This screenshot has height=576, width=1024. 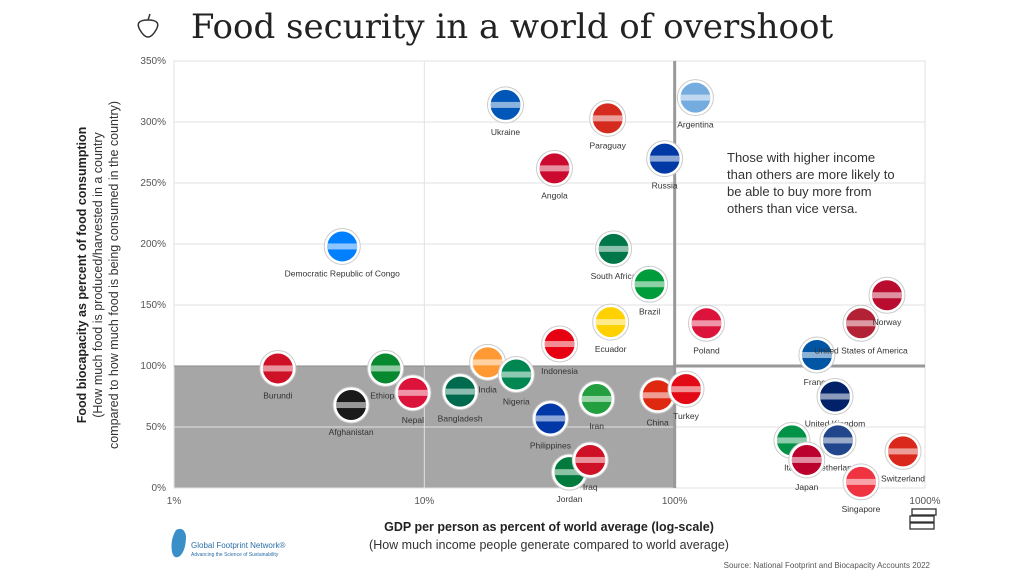 I want to click on annotation: be able to buy more from, so click(x=799, y=191).